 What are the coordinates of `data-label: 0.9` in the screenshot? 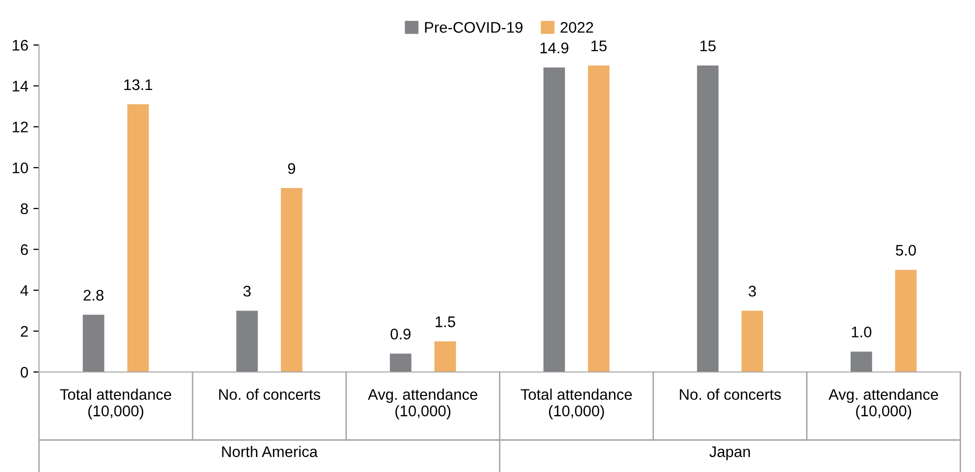 It's located at (400, 334).